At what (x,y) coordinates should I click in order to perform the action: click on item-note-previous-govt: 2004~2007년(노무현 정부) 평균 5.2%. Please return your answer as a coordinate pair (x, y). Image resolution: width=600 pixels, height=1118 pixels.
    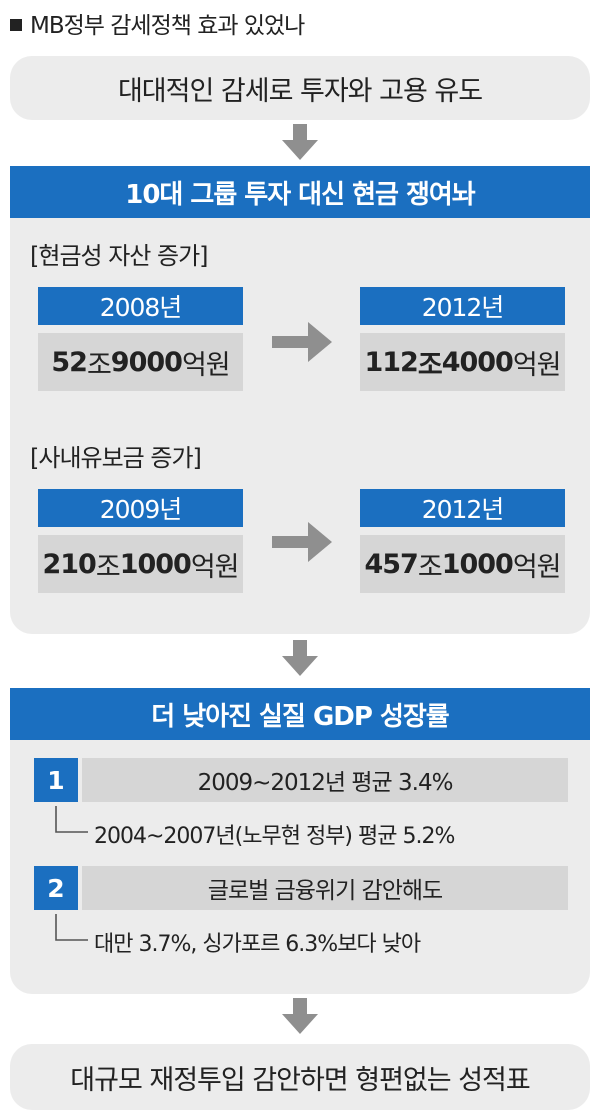
    Looking at the image, I should click on (274, 836).